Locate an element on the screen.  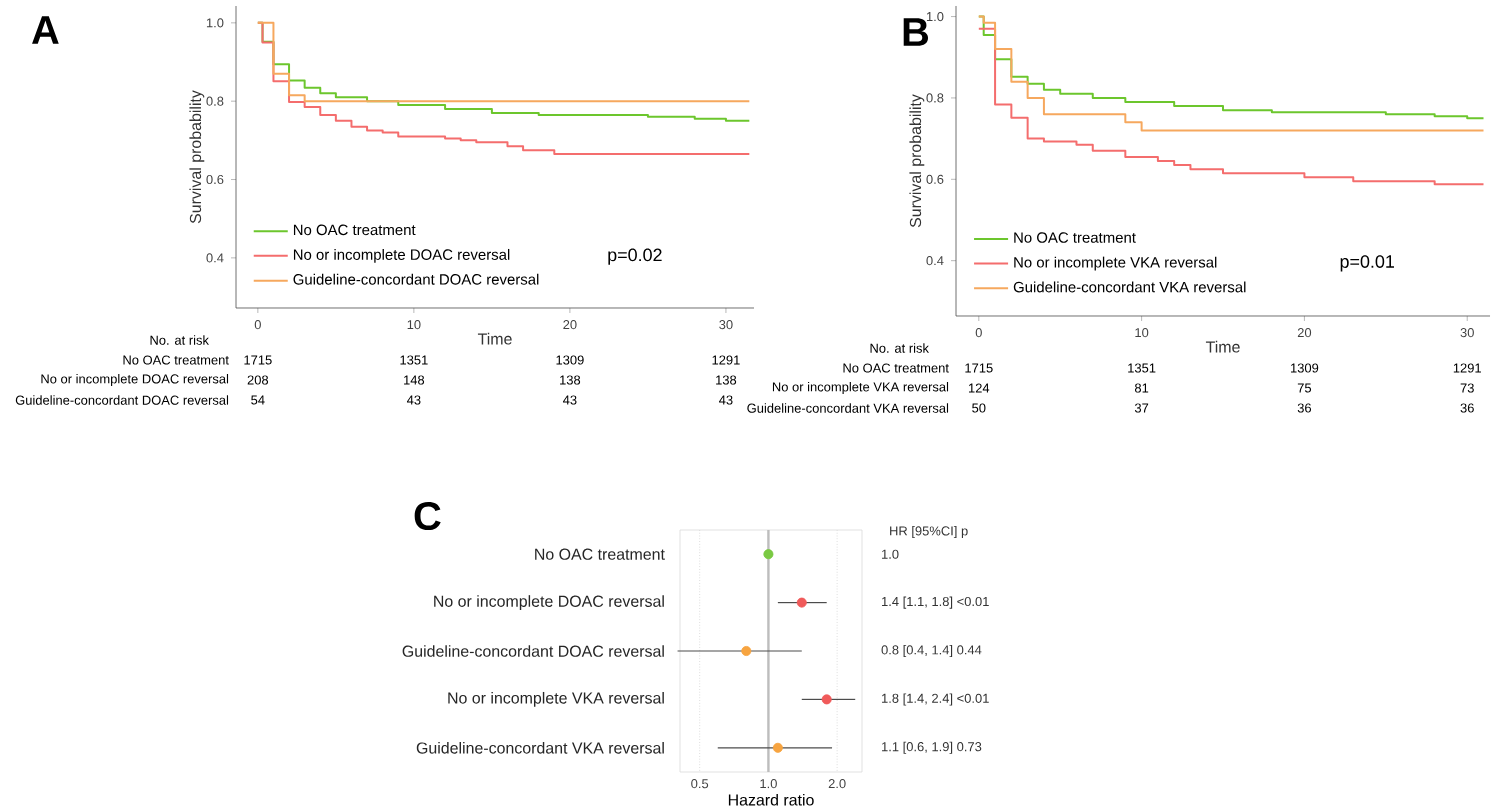
annotation: p=0.02 is located at coordinates (635, 256).